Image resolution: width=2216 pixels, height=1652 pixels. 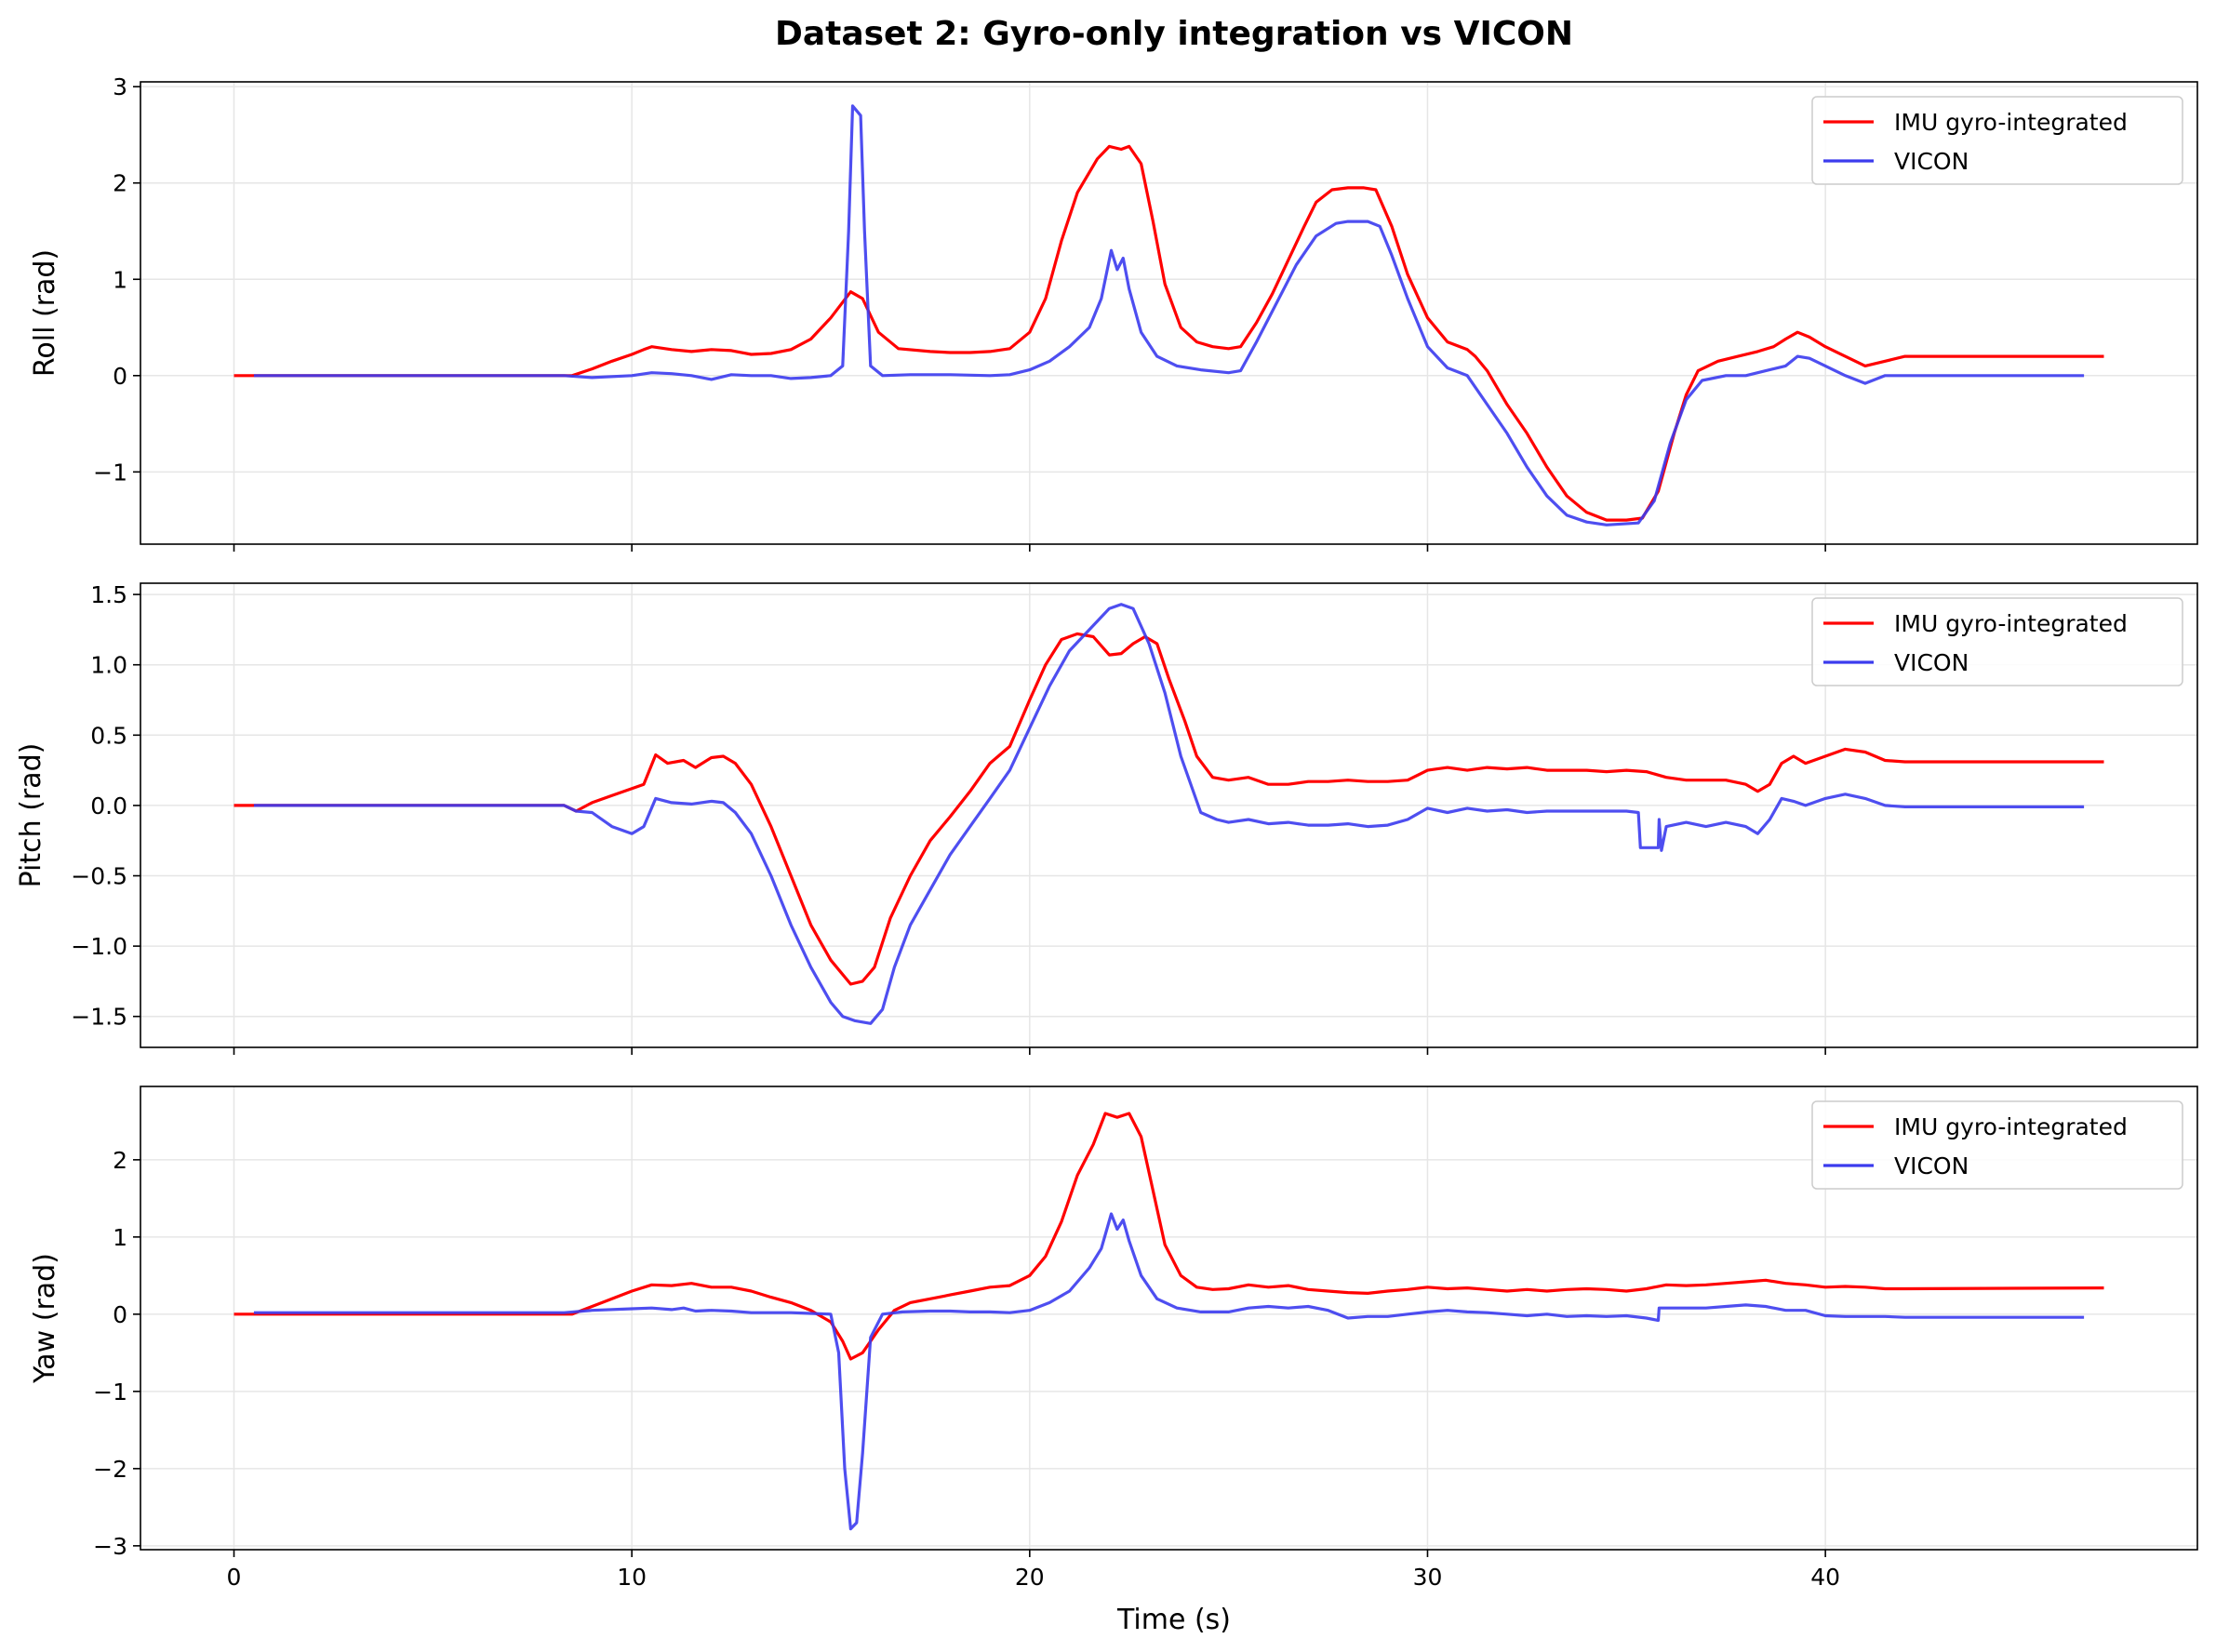 I want to click on imu-series-line, so click(x=1169, y=1236).